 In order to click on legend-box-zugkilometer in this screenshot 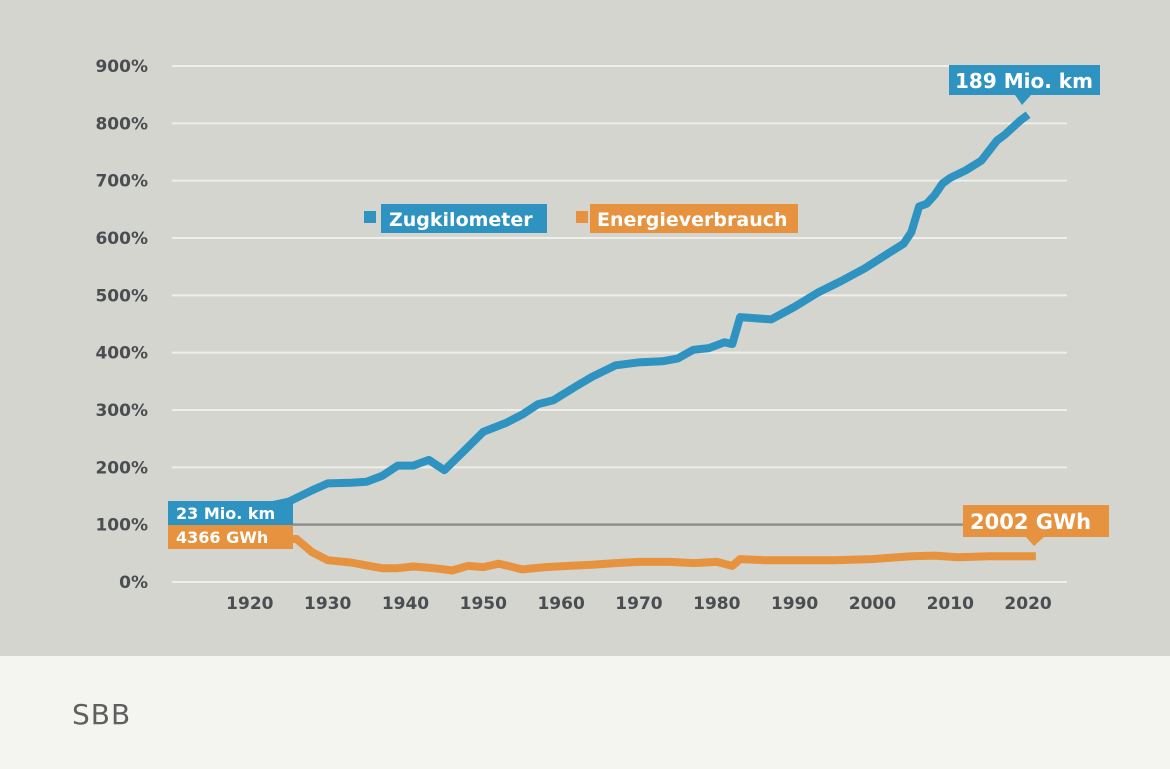, I will do `click(464, 218)`.